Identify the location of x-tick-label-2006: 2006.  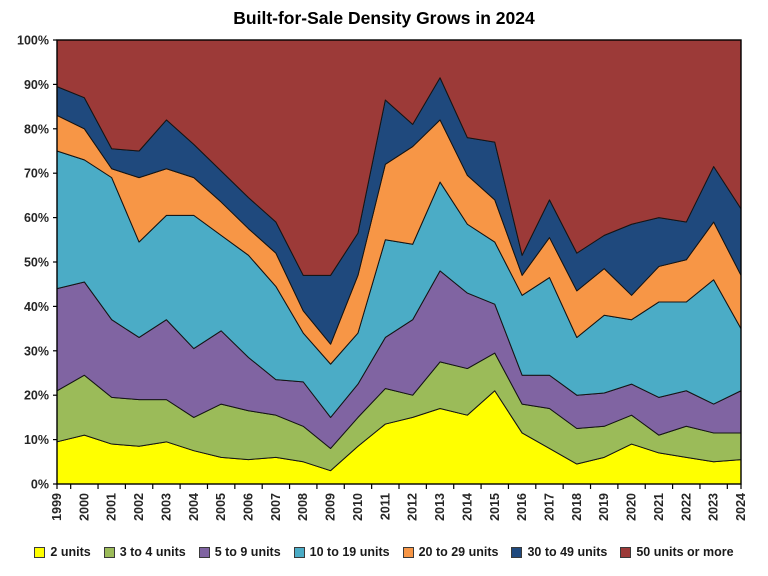
(249, 507).